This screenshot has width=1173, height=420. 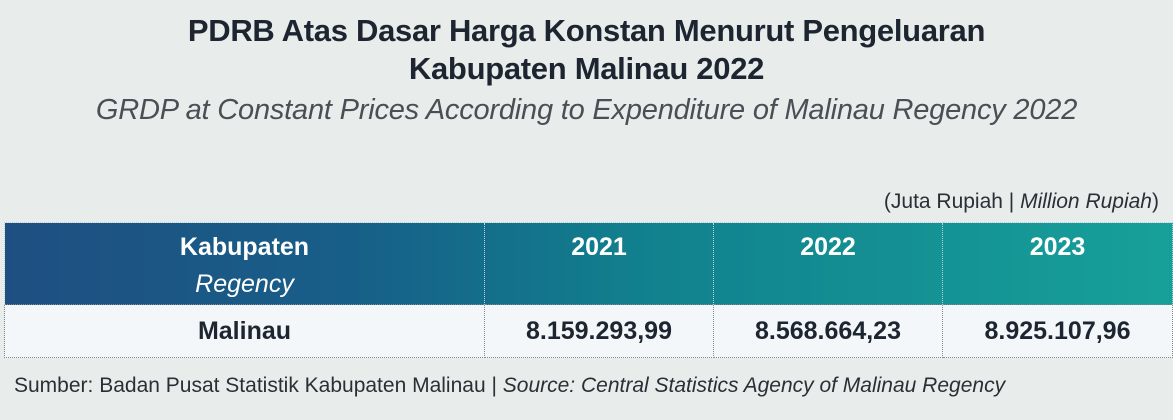 I want to click on cell-value-2022: 8.568.664,23, so click(x=828, y=331).